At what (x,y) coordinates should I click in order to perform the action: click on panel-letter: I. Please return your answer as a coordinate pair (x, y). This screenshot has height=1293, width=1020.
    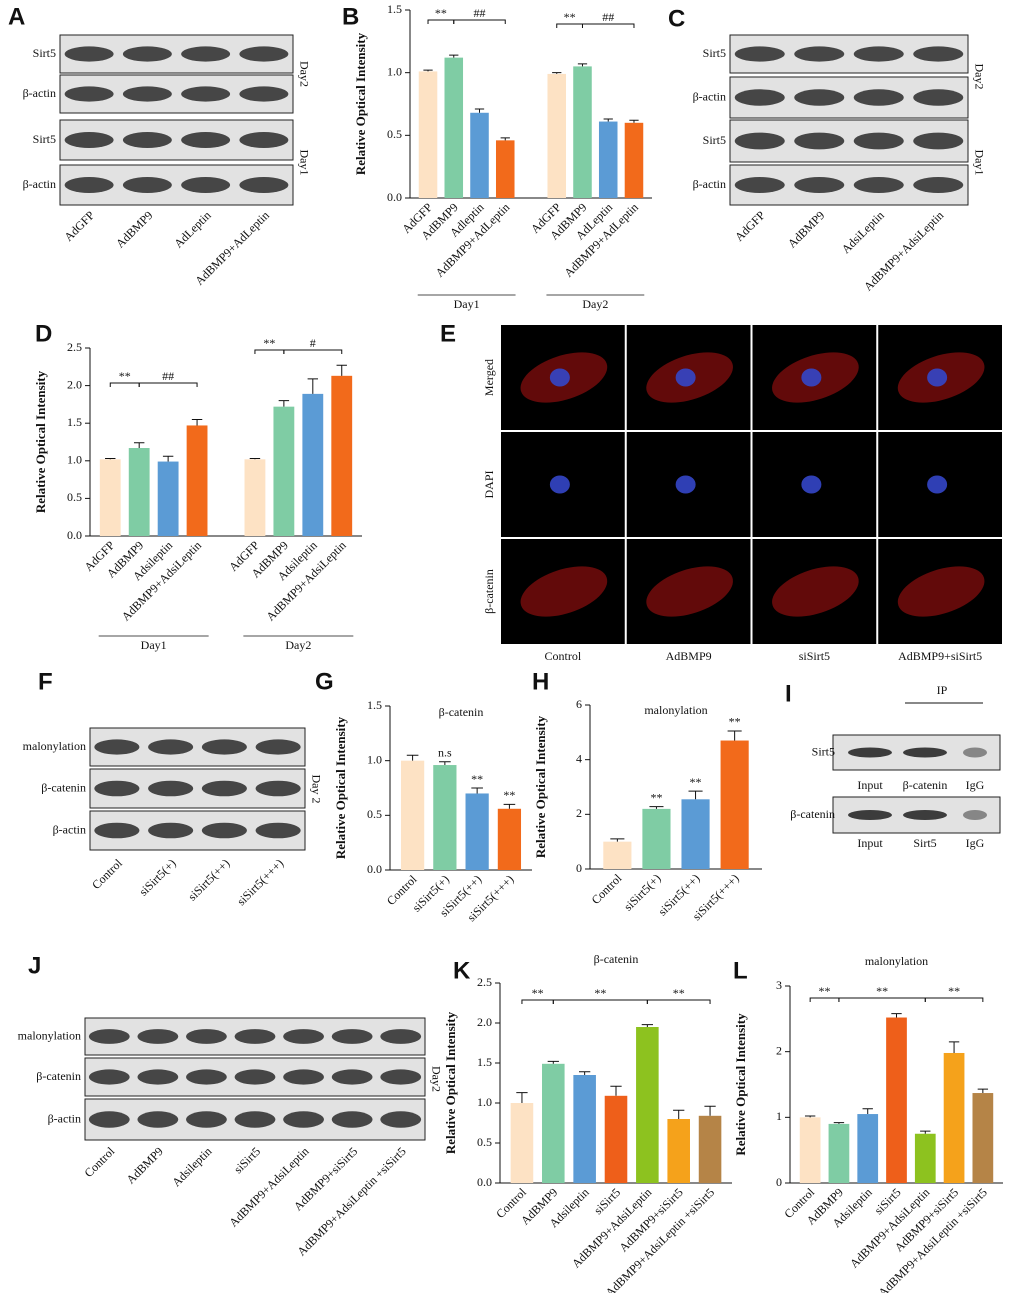
    Looking at the image, I should click on (788, 693).